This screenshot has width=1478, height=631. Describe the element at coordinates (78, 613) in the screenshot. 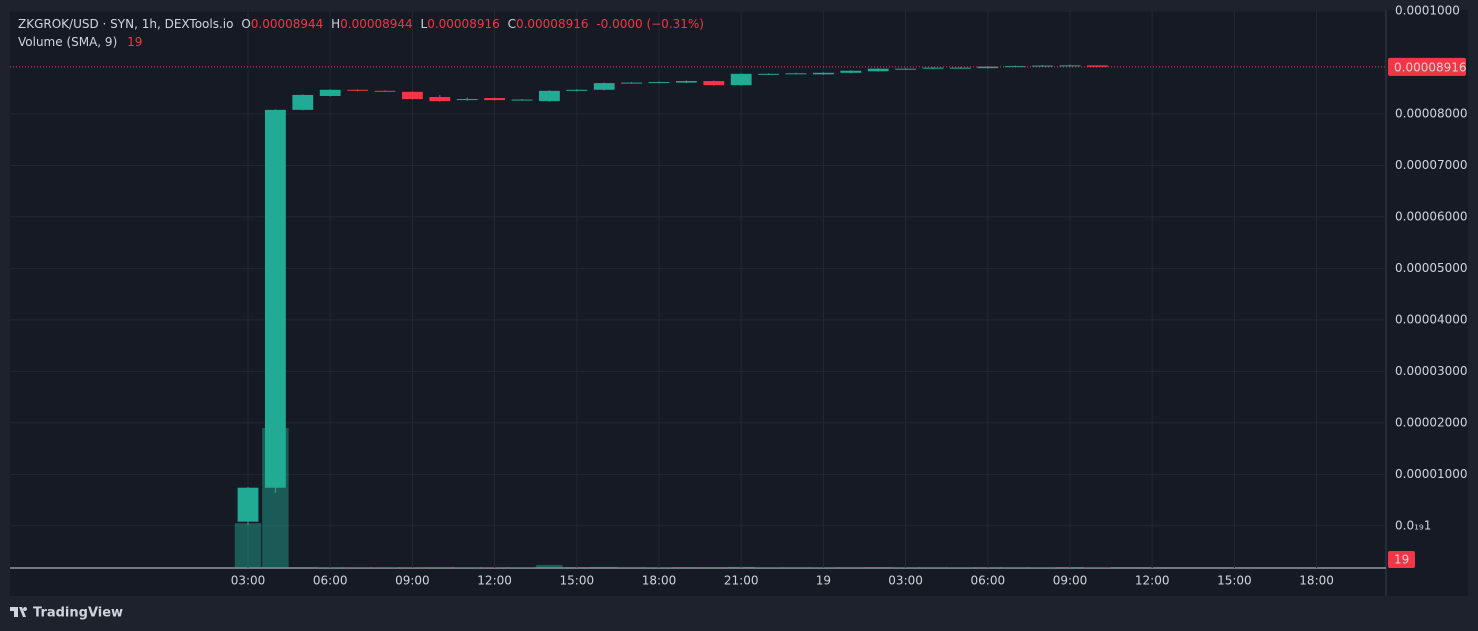

I see `brand-name: TradingView` at that location.